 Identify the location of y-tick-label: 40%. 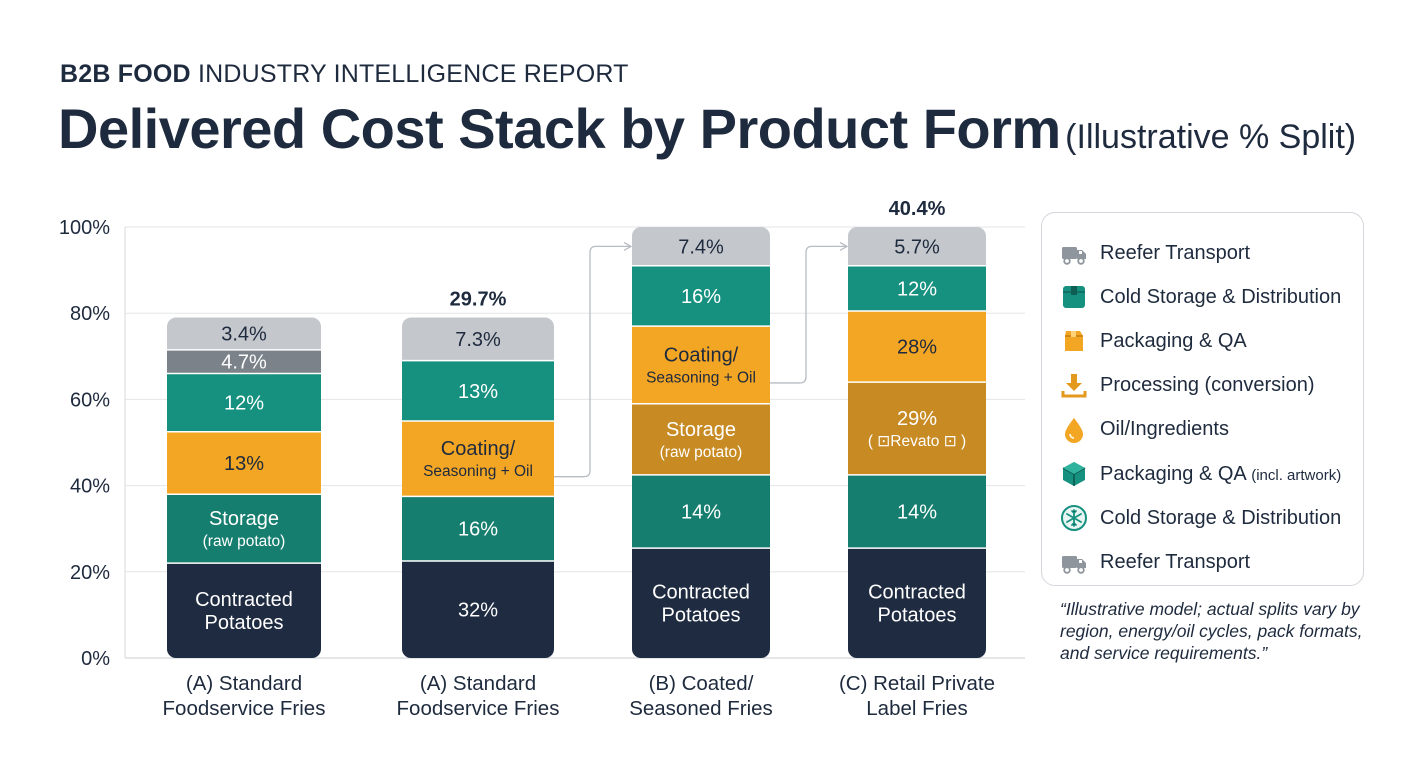
(90, 487).